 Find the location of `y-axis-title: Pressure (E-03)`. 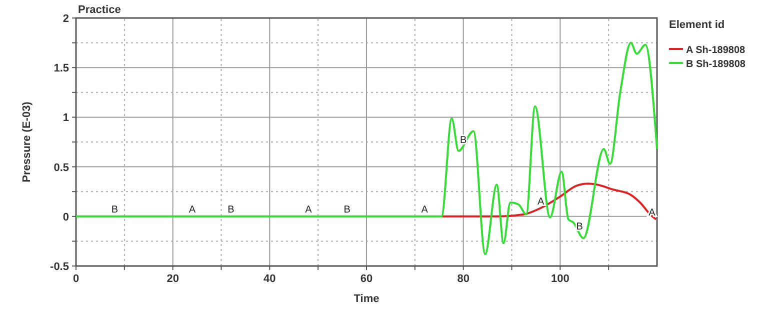

y-axis-title: Pressure (E-03) is located at coordinates (27, 141).